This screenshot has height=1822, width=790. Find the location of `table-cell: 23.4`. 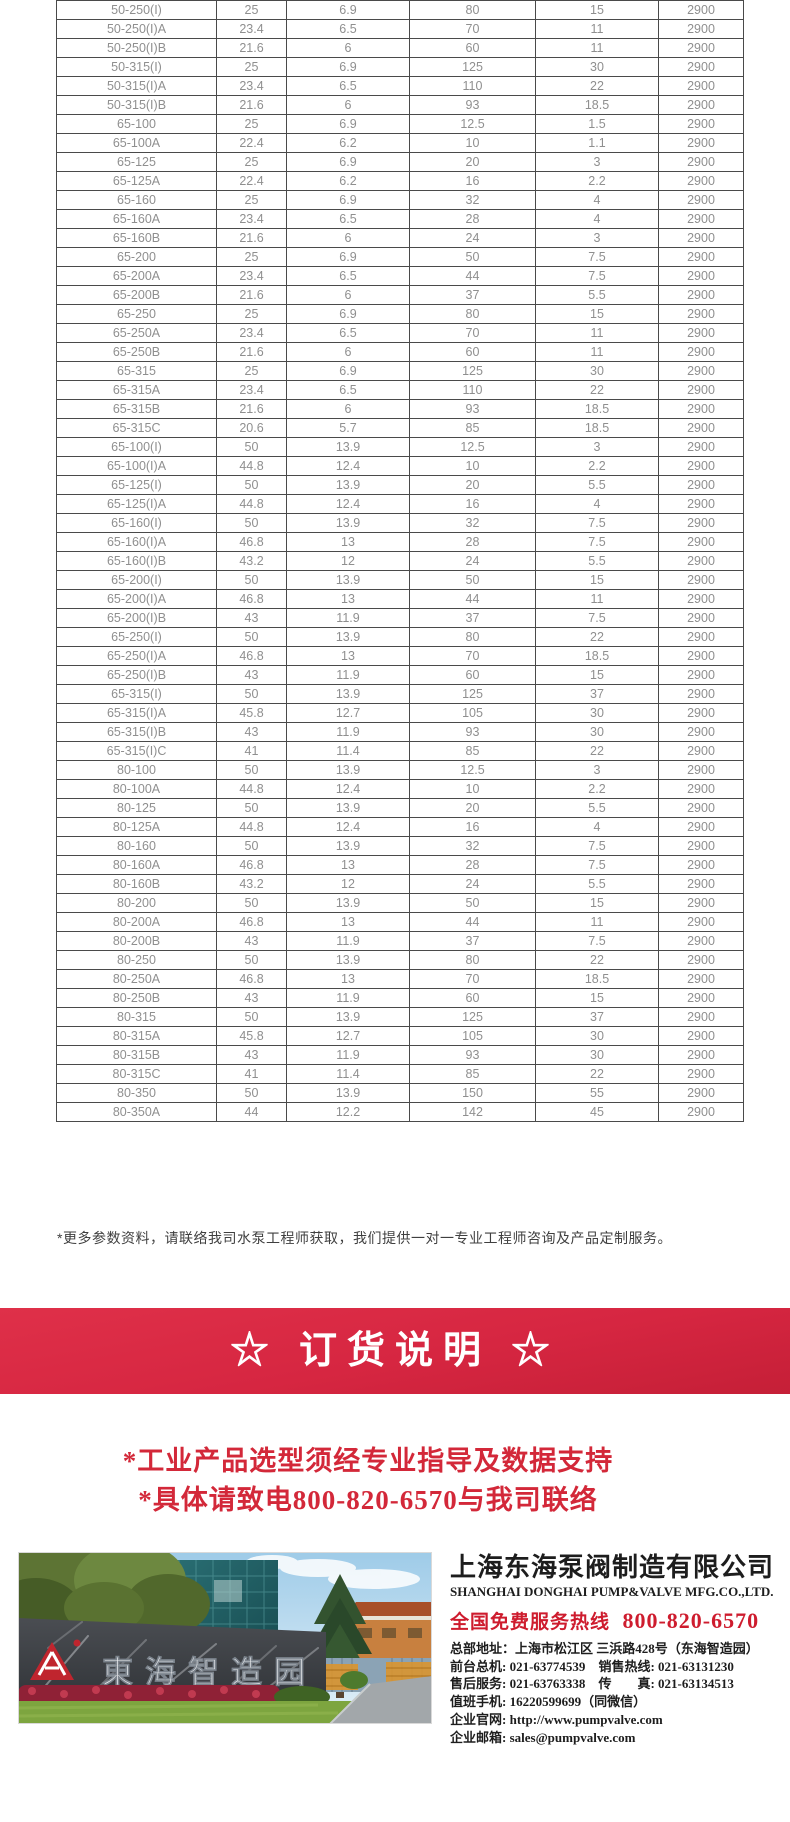

table-cell: 23.4 is located at coordinates (251, 390).